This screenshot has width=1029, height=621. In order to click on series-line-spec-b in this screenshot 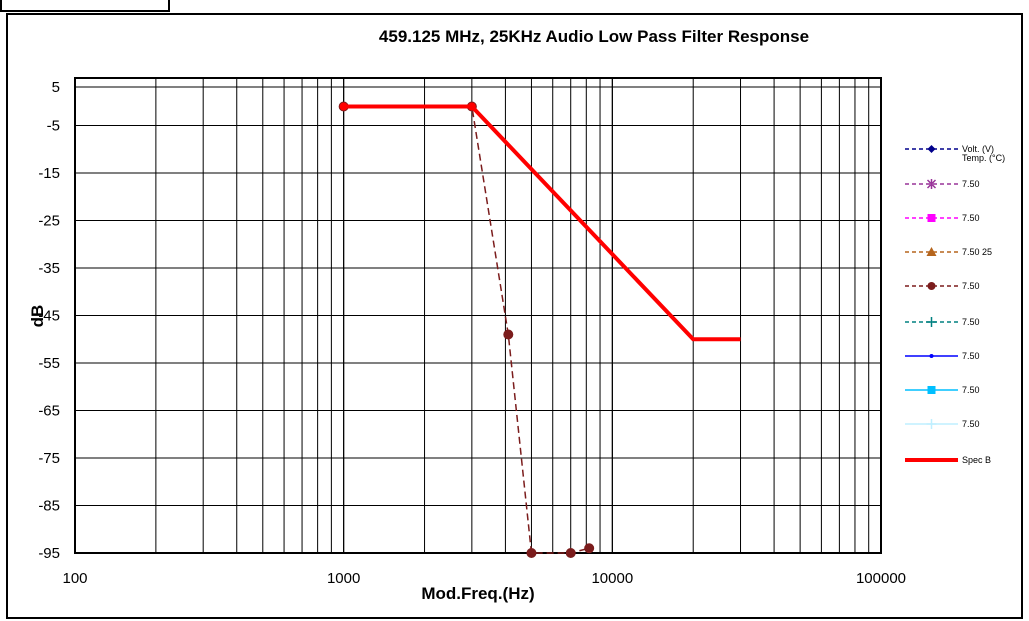, I will do `click(542, 223)`.